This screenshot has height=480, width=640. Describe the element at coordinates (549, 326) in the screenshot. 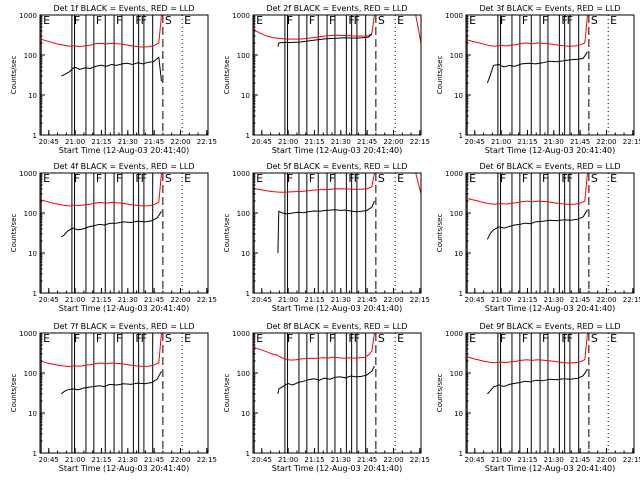

I see `panel-title: Det 9f BLACK = Events, RED = LLD` at that location.